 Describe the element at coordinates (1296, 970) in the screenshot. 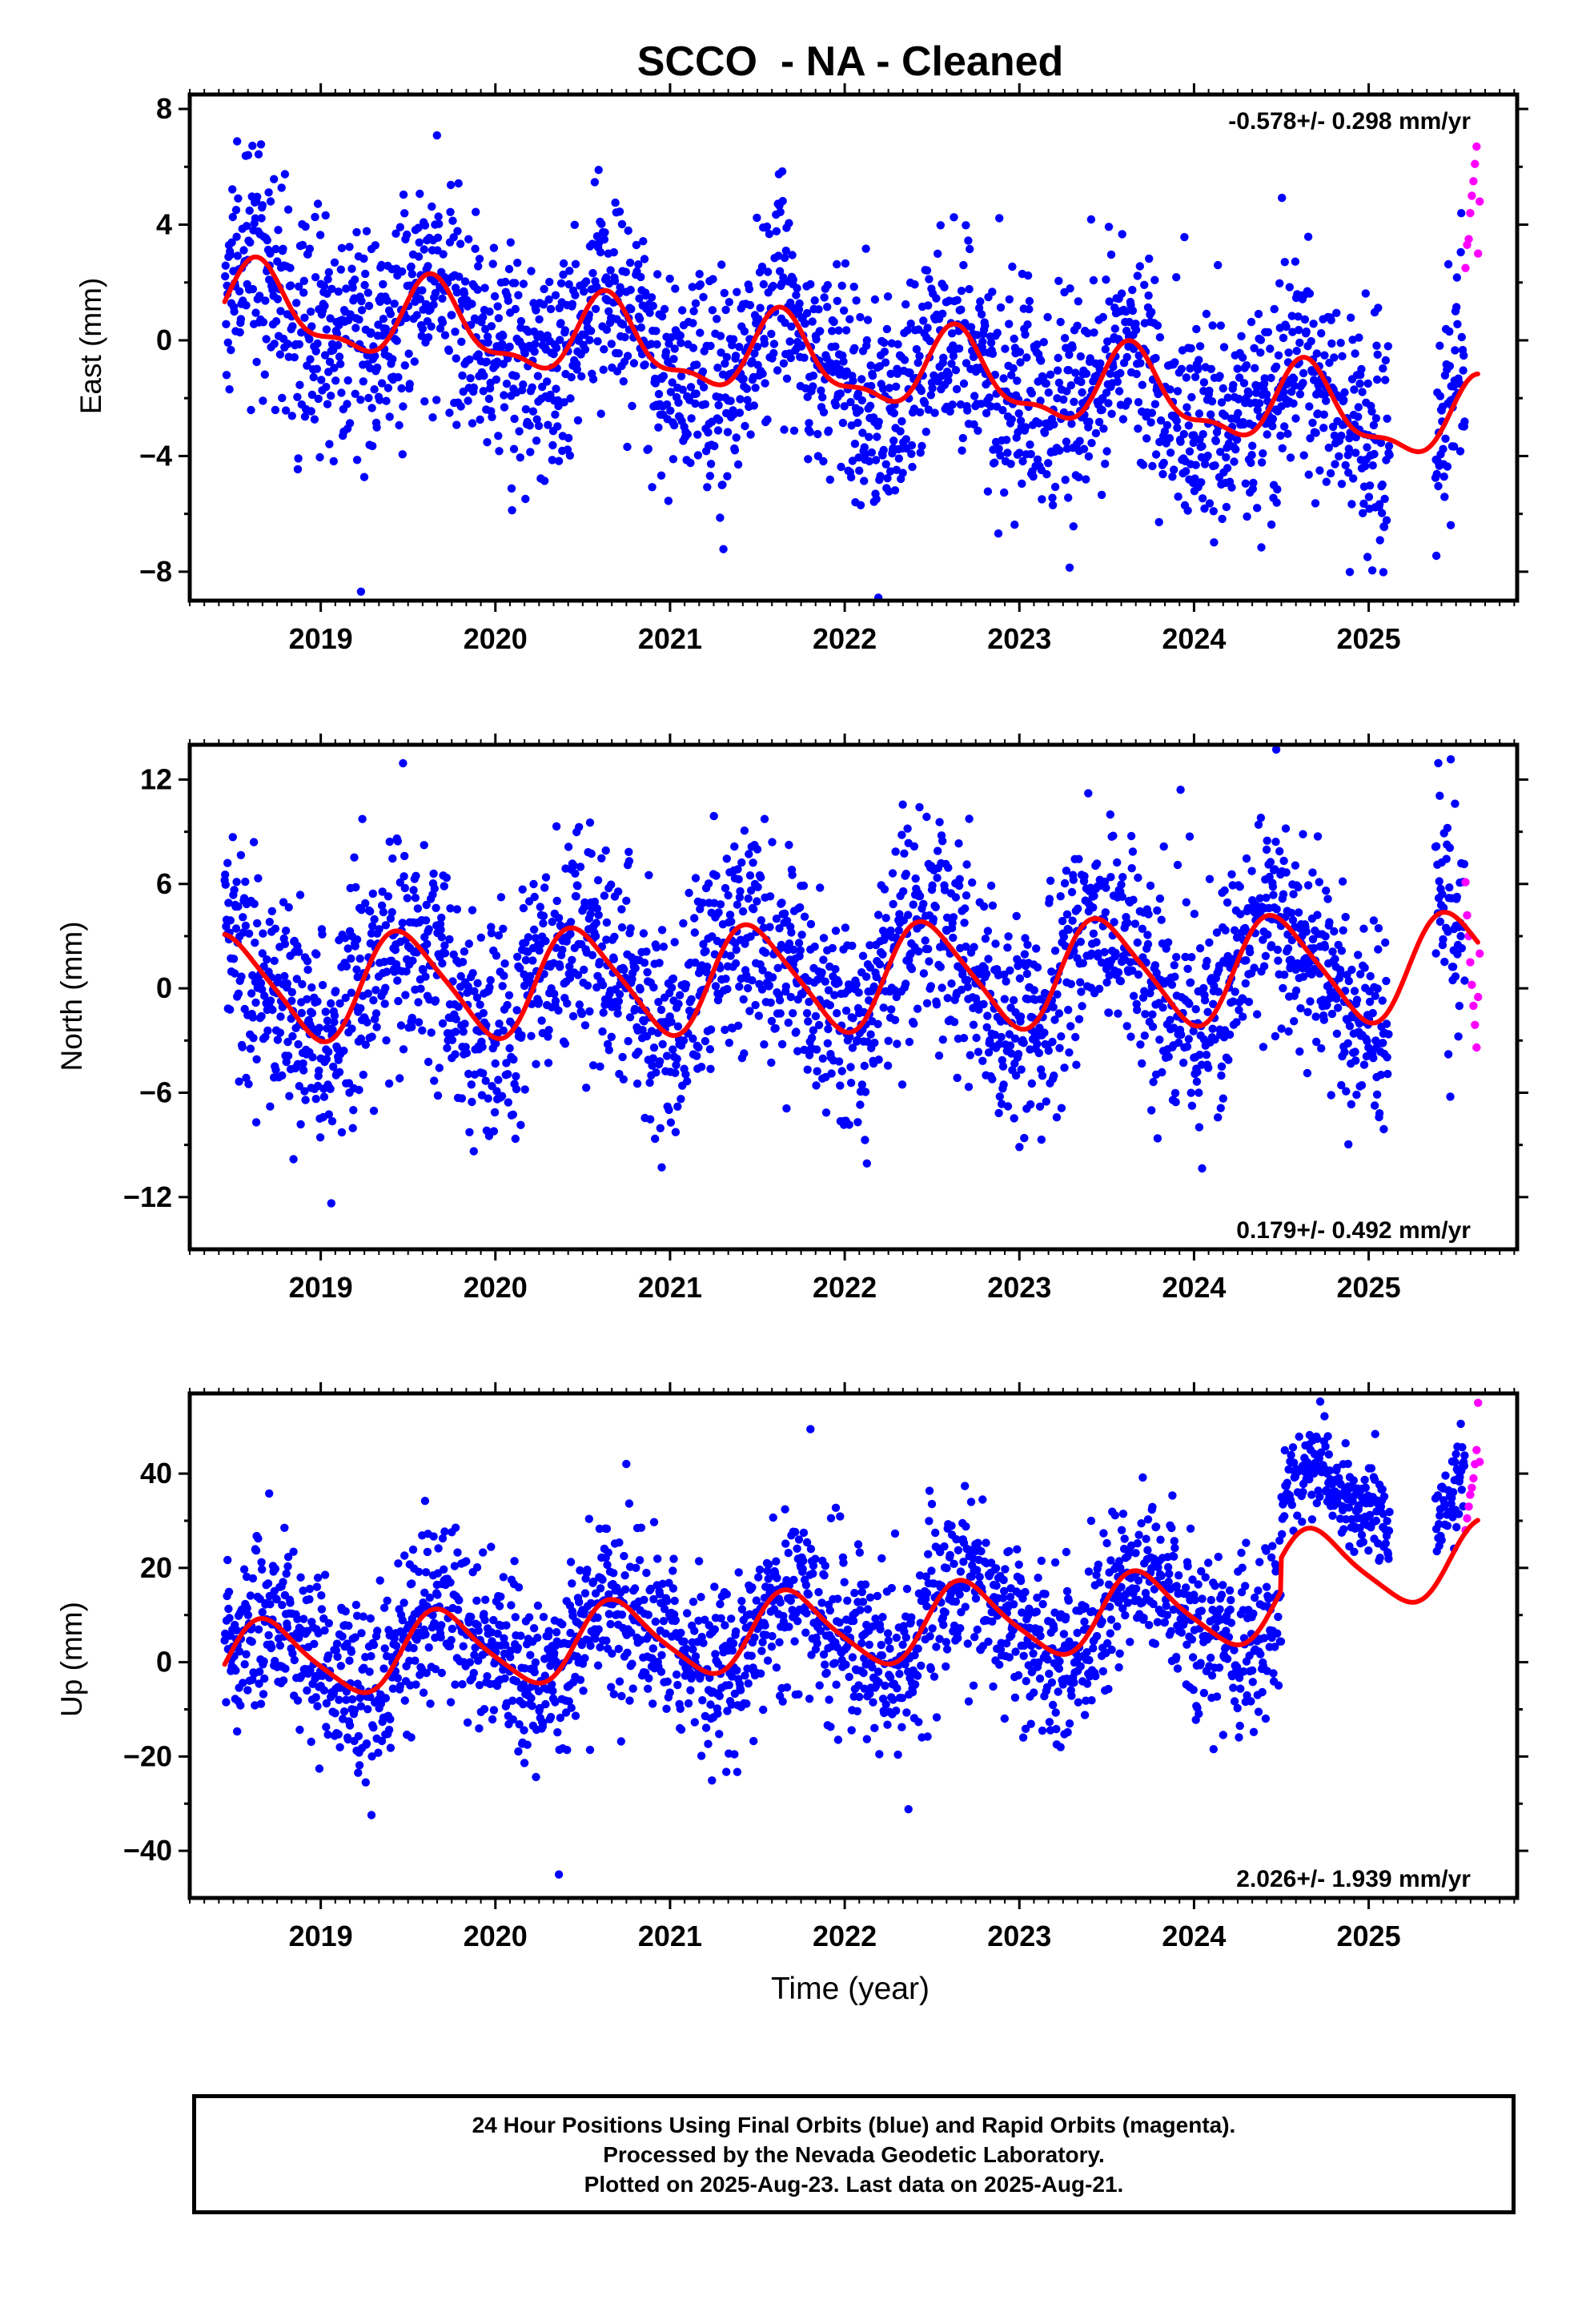

I see `north-final-point-2050` at that location.